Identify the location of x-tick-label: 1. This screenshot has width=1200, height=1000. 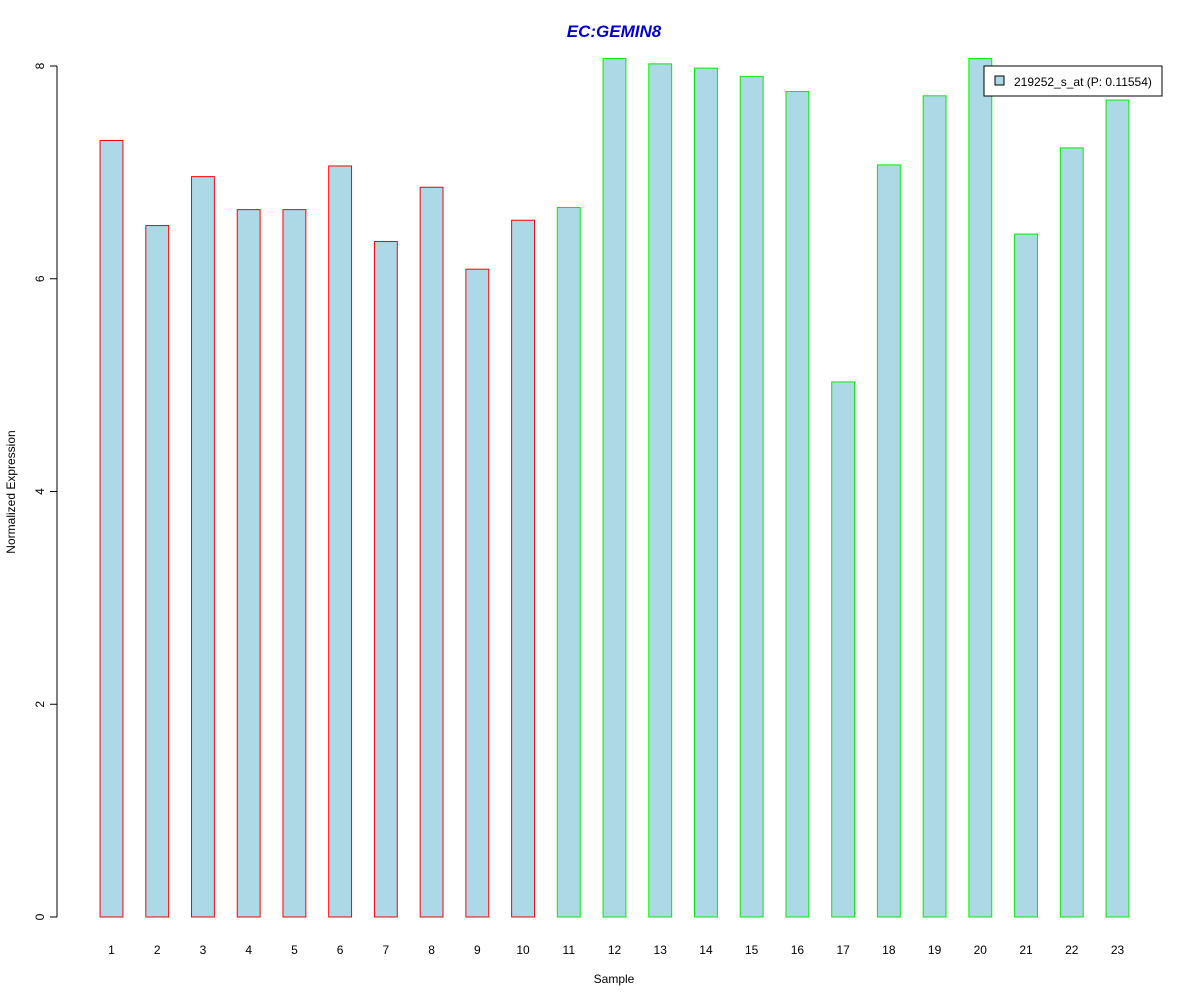
(111, 950).